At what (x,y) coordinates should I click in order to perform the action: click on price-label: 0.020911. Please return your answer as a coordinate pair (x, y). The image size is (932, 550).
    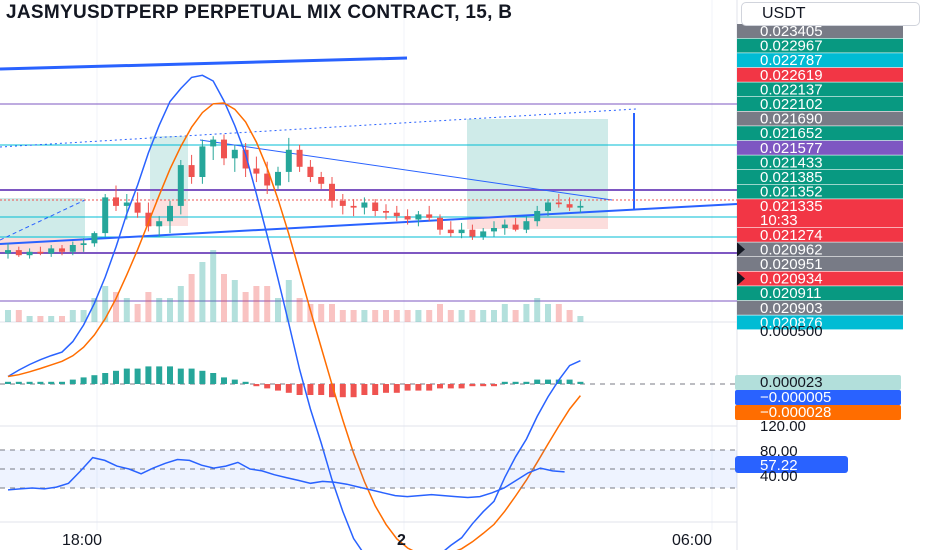
    Looking at the image, I should click on (820, 293).